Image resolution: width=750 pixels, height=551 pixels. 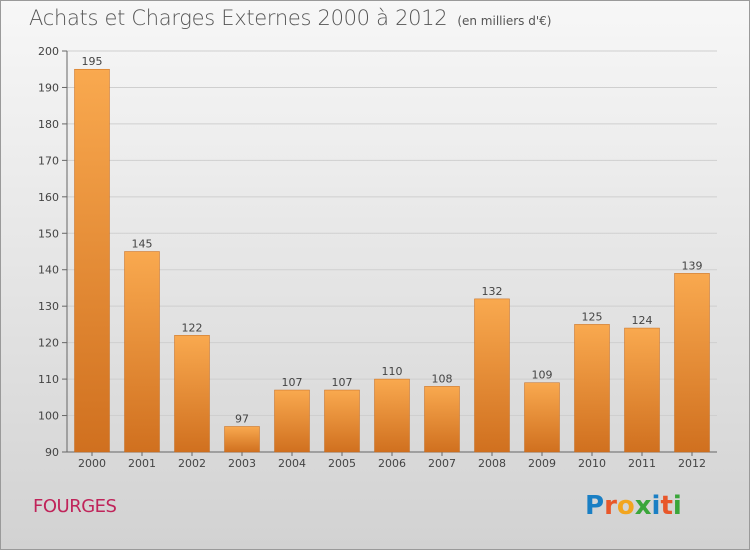 What do you see at coordinates (595, 506) in the screenshot?
I see `logo-letter: P` at bounding box center [595, 506].